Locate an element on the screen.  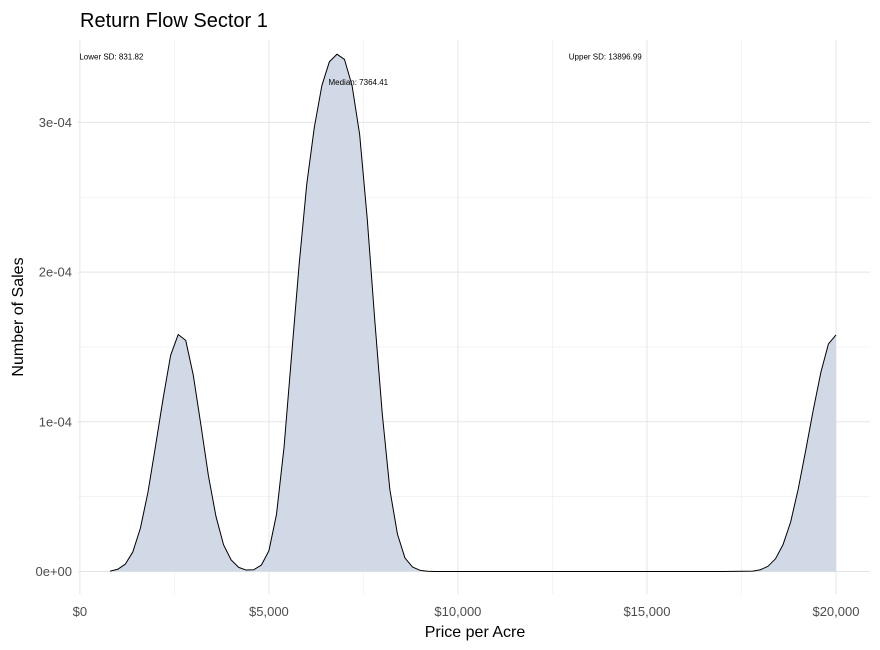
y-tick-label: 2e-04 is located at coordinates (55, 272).